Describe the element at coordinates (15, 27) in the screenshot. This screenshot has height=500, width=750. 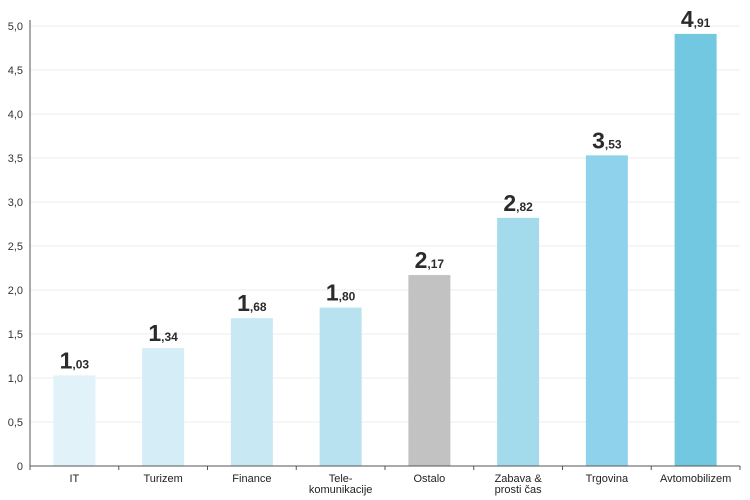
I see `y-tick-label: 5,0` at that location.